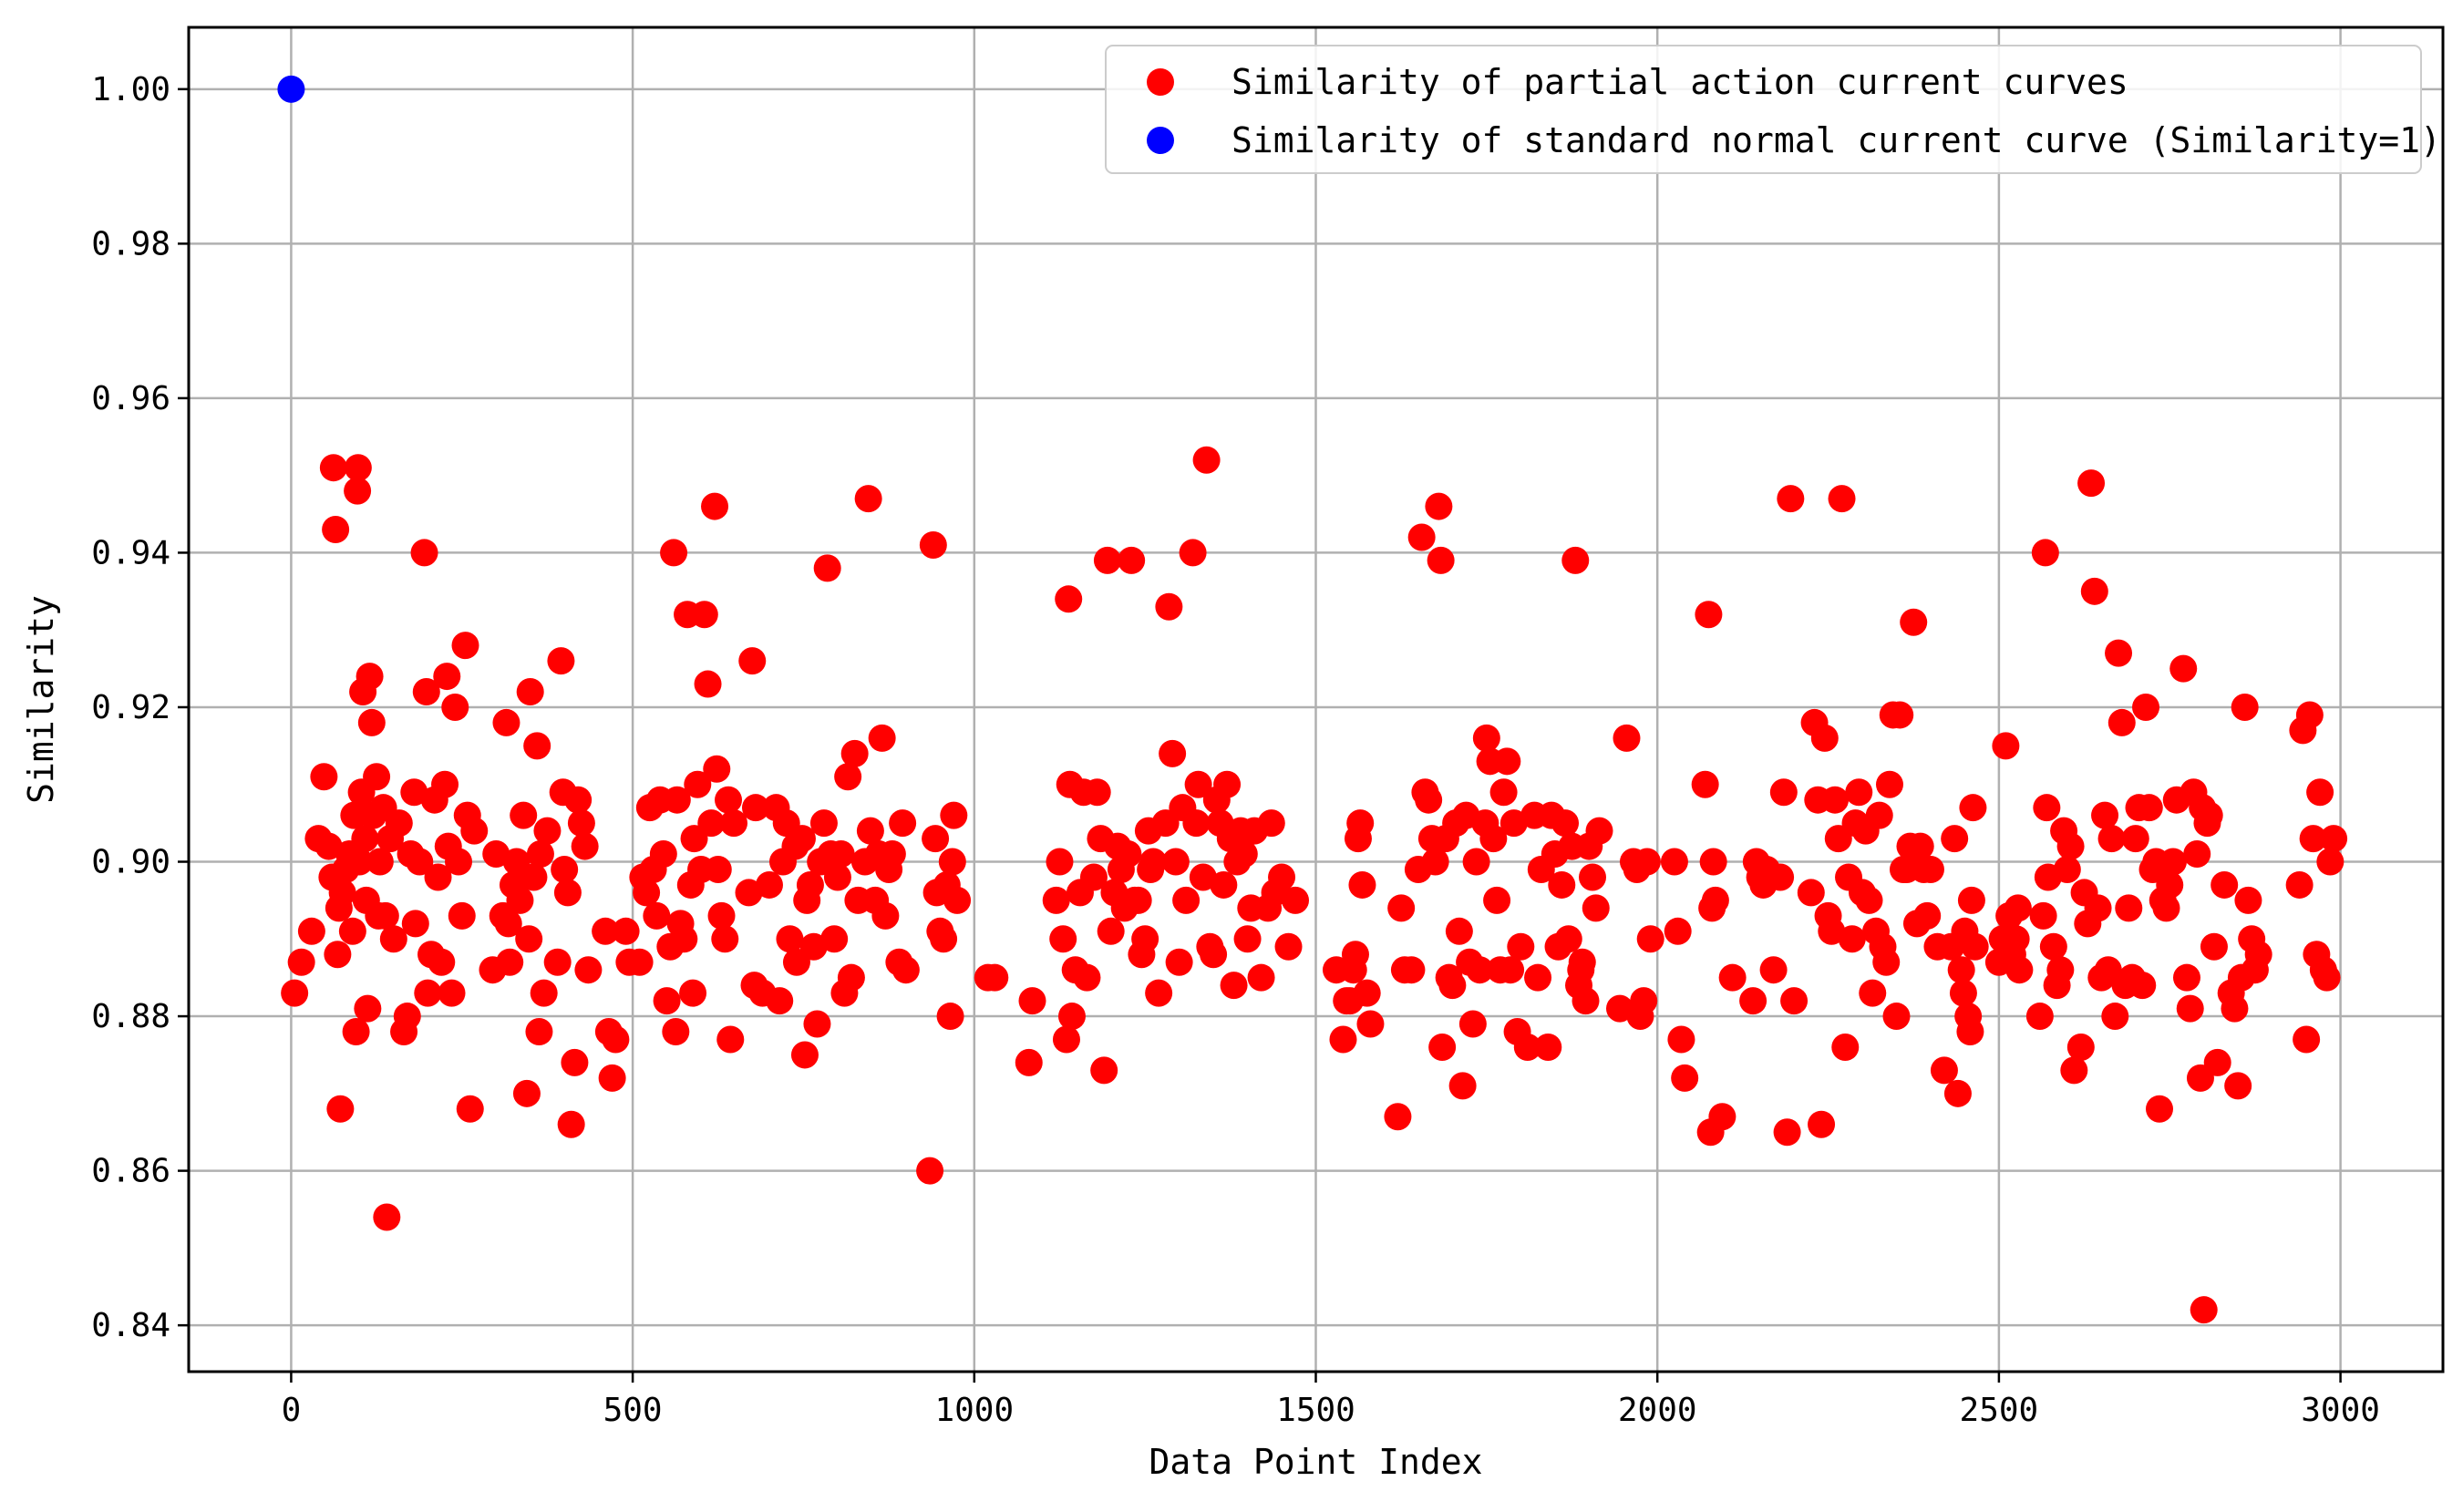  Describe the element at coordinates (1160, 140) in the screenshot. I see `legend-marker-standard` at that location.